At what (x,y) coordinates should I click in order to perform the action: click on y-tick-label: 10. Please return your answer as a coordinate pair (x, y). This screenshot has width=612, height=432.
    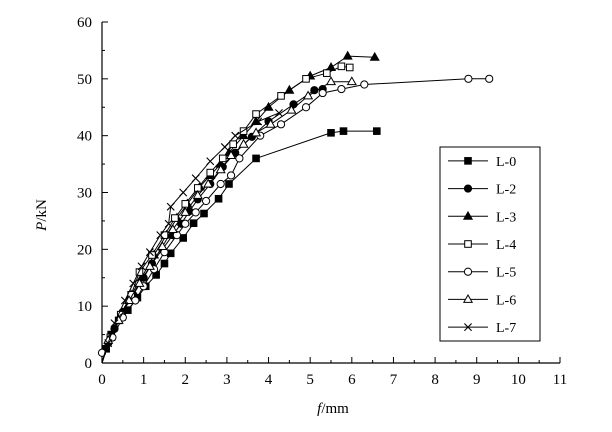
    Looking at the image, I should click on (84, 307).